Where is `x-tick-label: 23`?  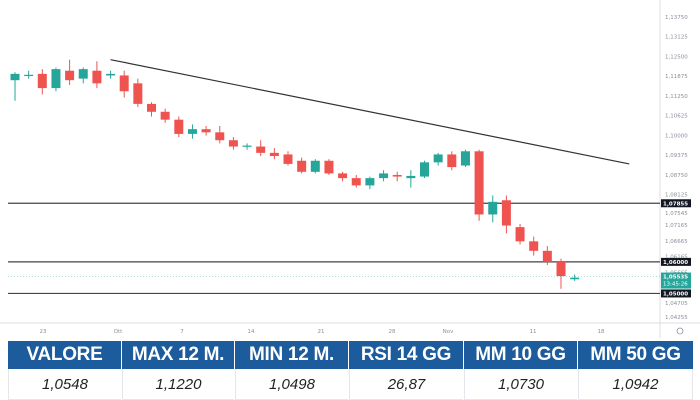
x-tick-label: 23 is located at coordinates (43, 332).